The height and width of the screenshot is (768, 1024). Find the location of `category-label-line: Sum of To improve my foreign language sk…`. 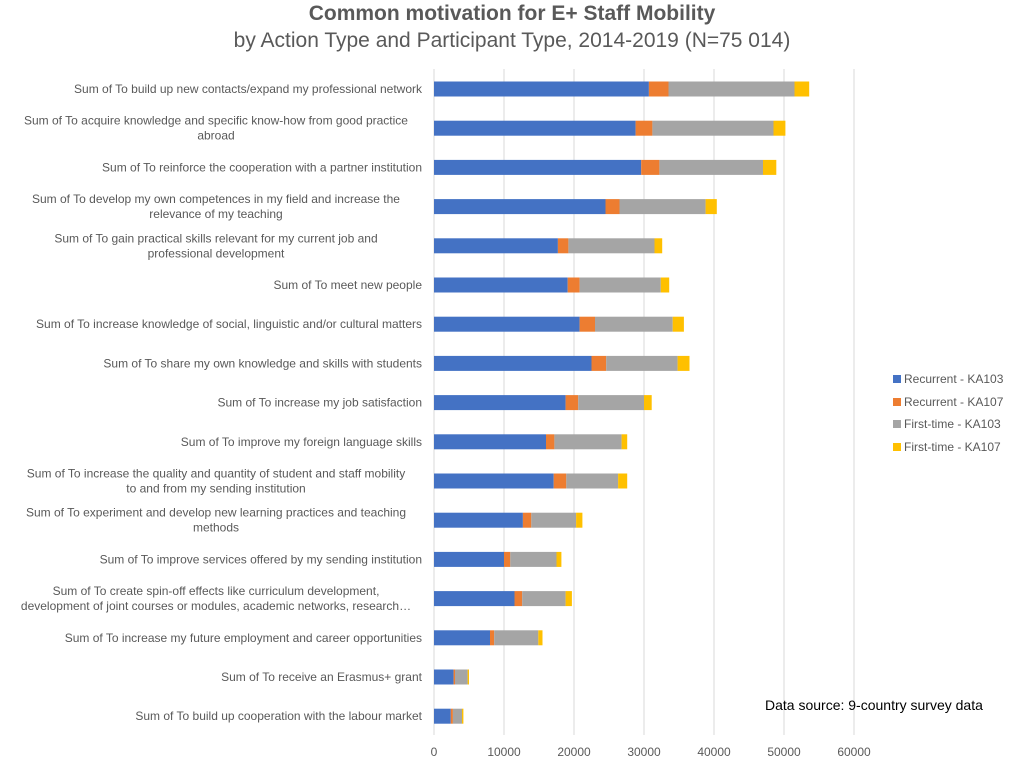

category-label-line: Sum of To improve my foreign language sk… is located at coordinates (301, 442).